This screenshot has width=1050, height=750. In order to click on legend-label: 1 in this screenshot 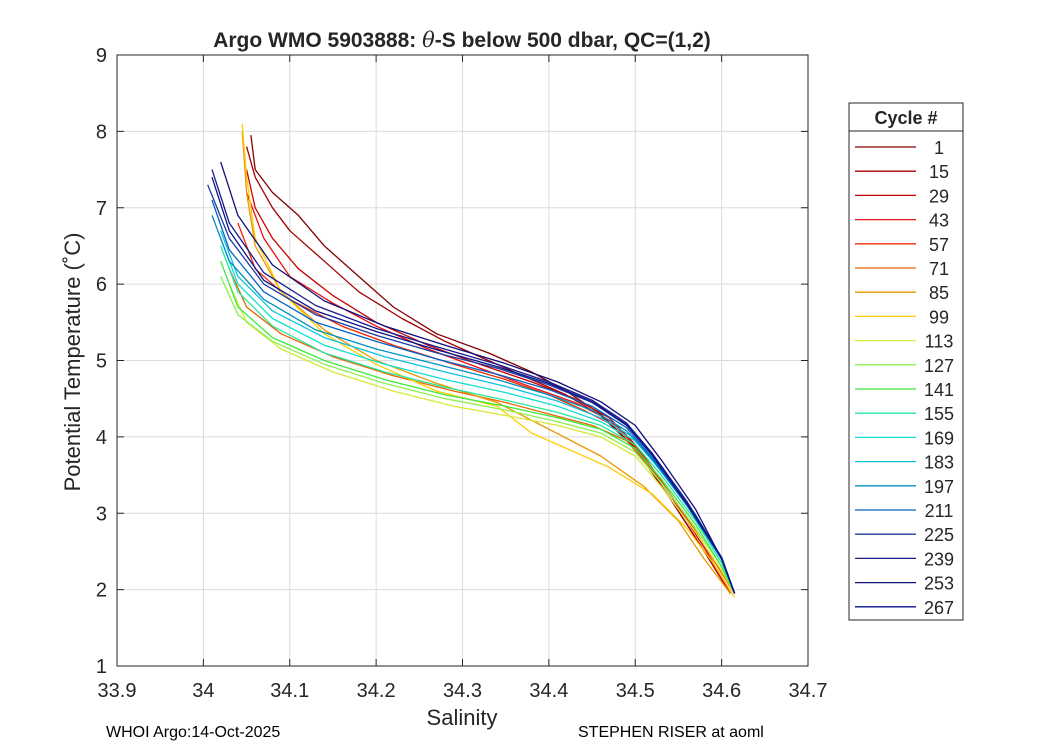, I will do `click(939, 148)`.